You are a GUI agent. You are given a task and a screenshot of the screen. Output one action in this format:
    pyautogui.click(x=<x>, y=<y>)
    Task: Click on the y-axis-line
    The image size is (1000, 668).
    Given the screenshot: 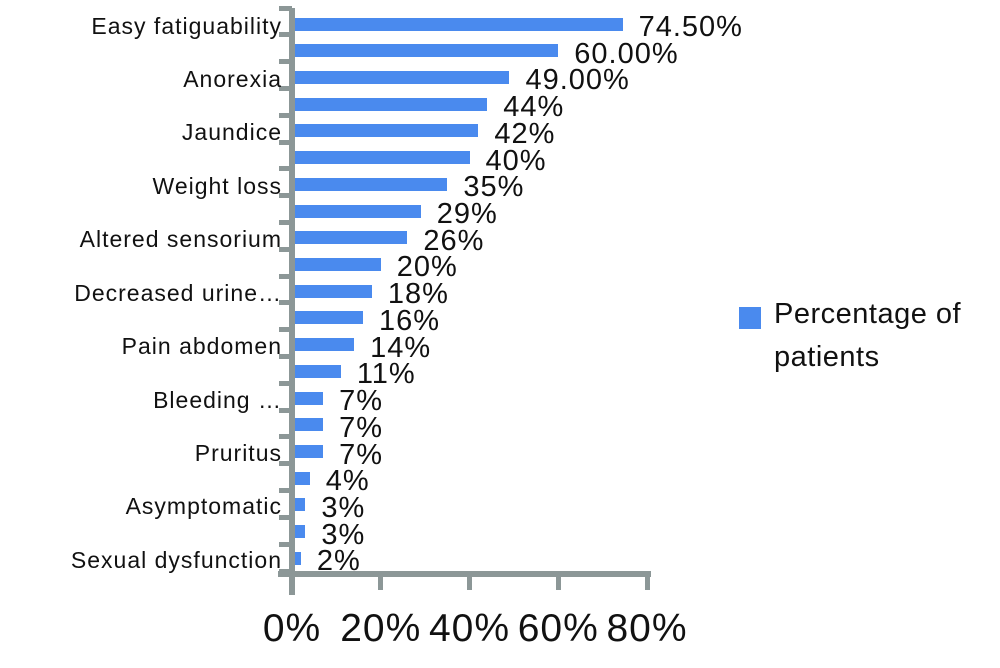 What is the action you would take?
    pyautogui.click(x=292, y=301)
    